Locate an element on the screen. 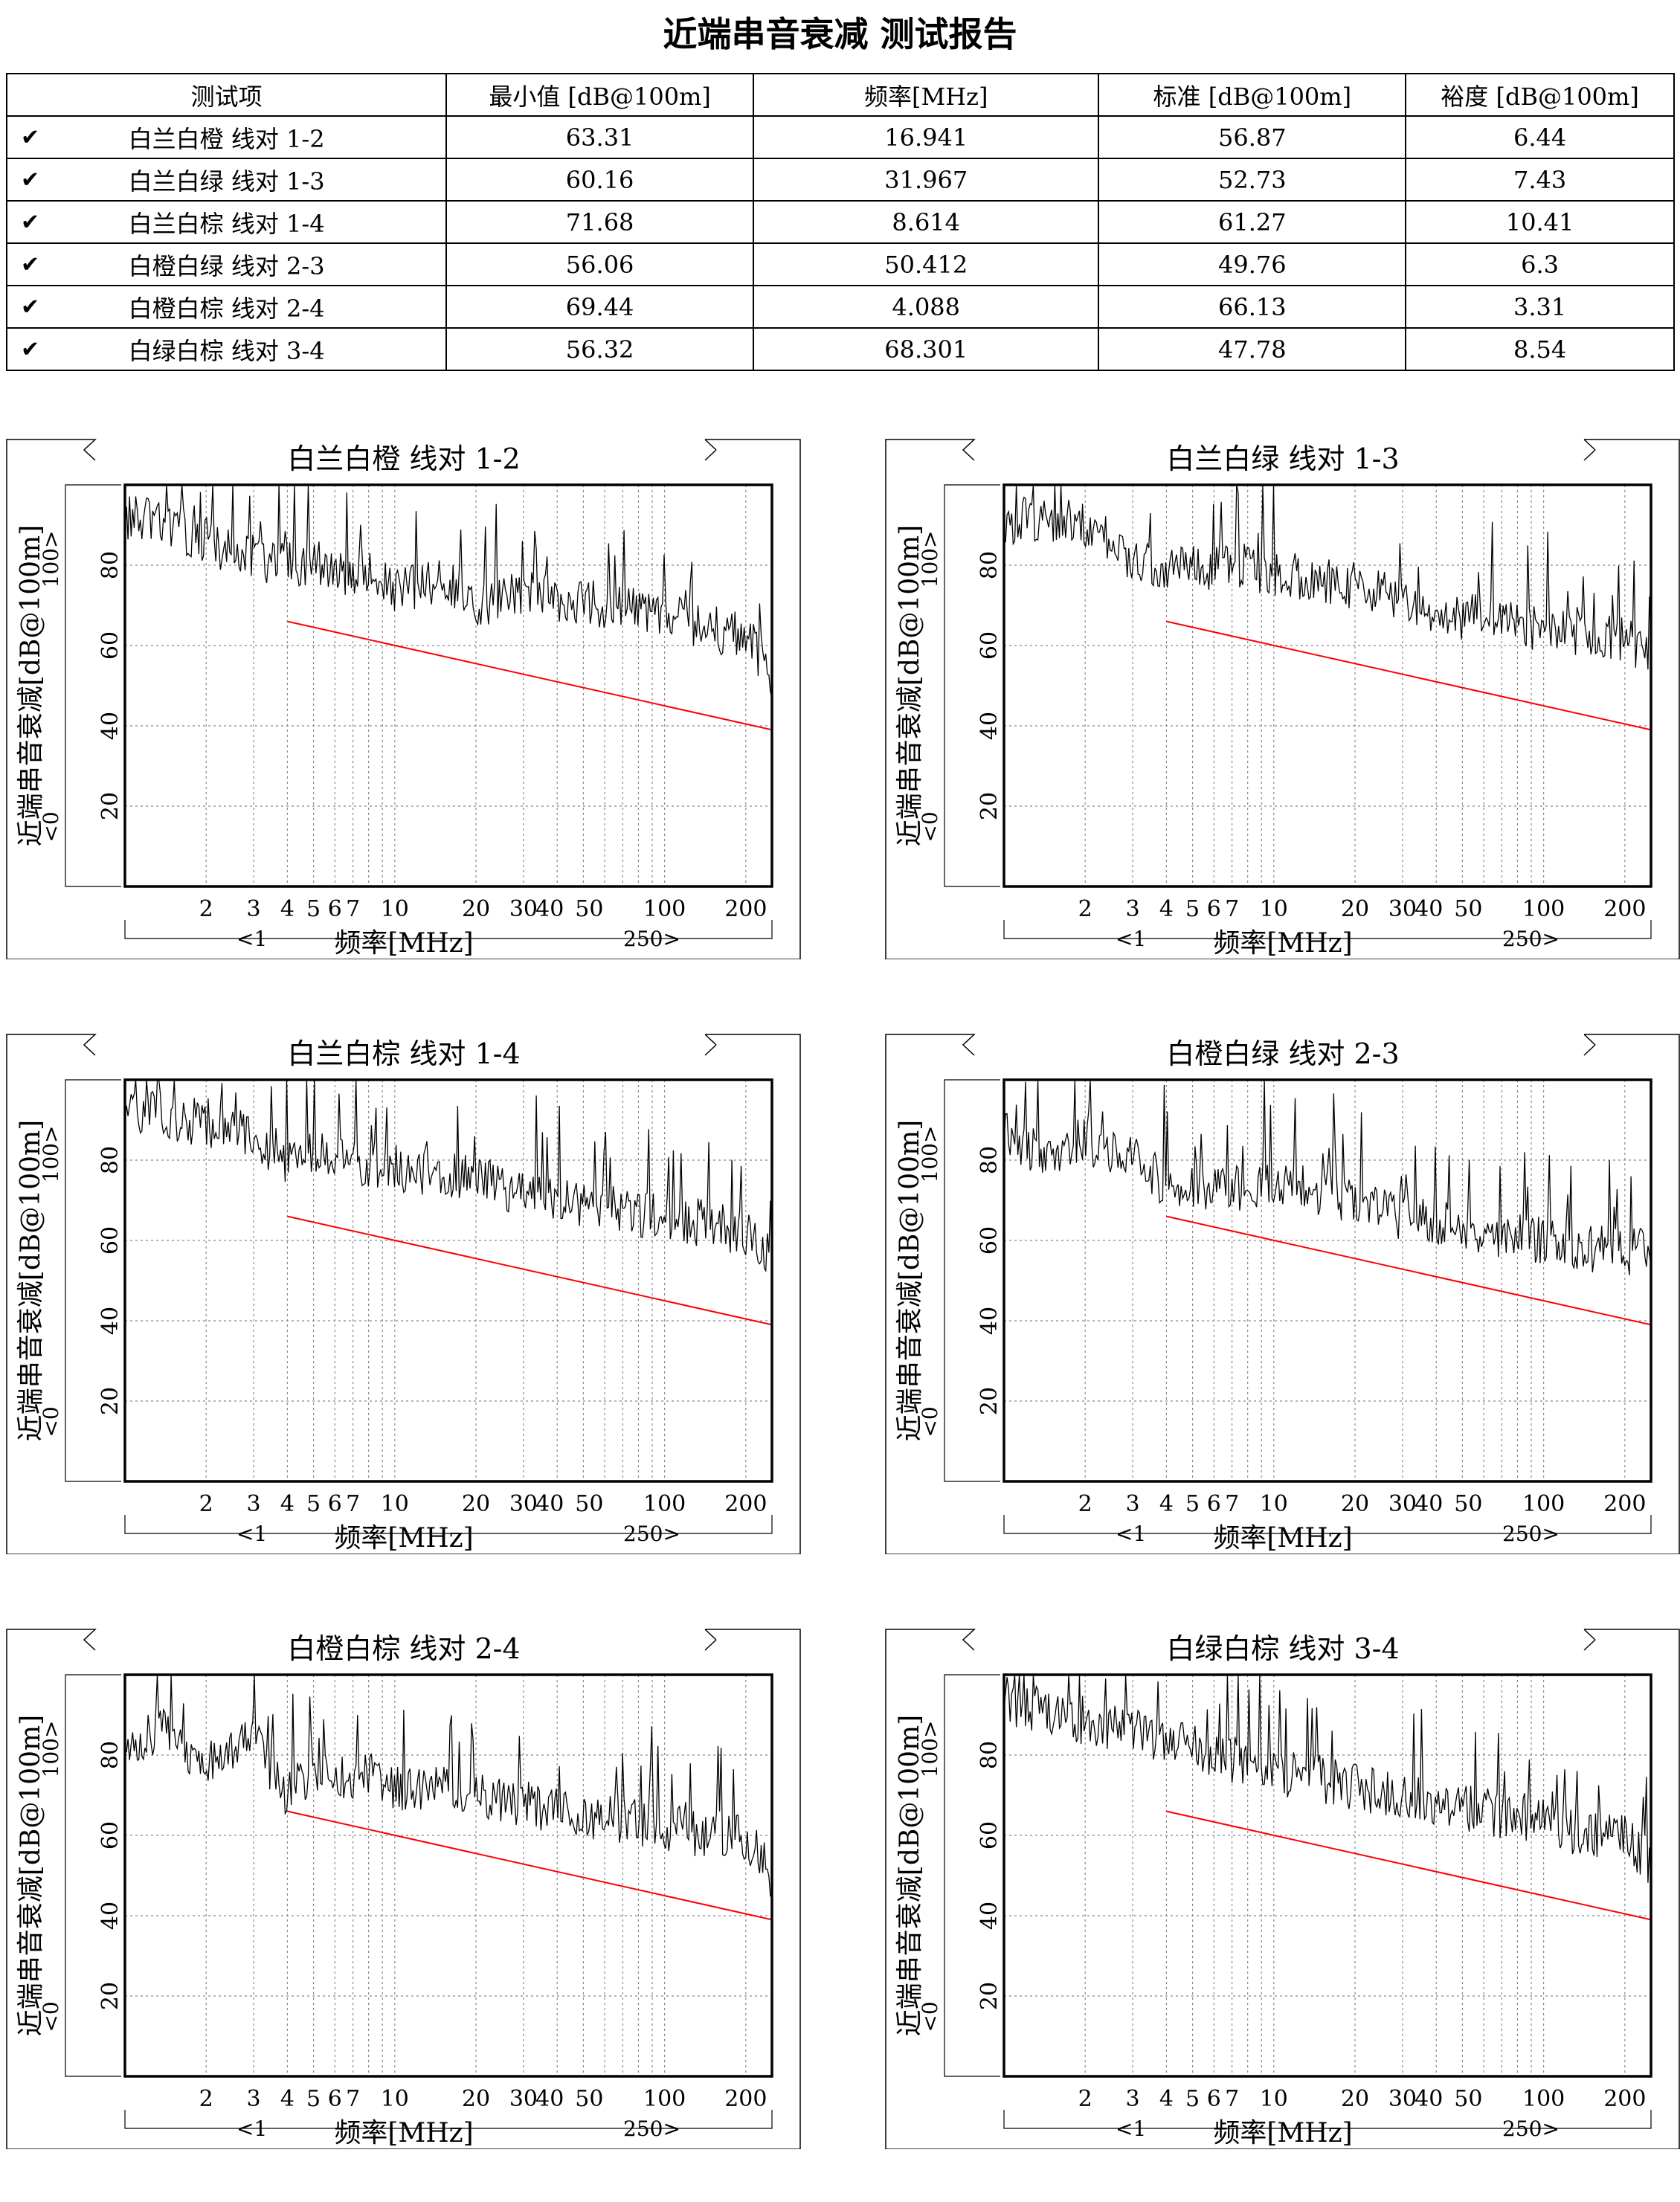  row-name-cell: ✔ 白兰白绿 线对 1-3 is located at coordinates (226, 180).